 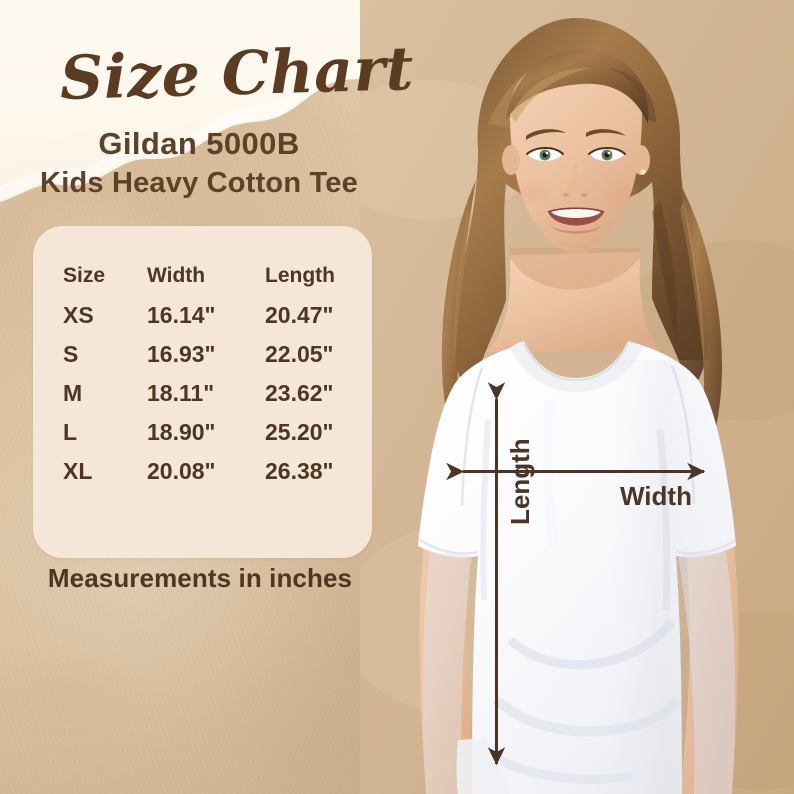 What do you see at coordinates (299, 393) in the screenshot?
I see `cell-length: 23.62"` at bounding box center [299, 393].